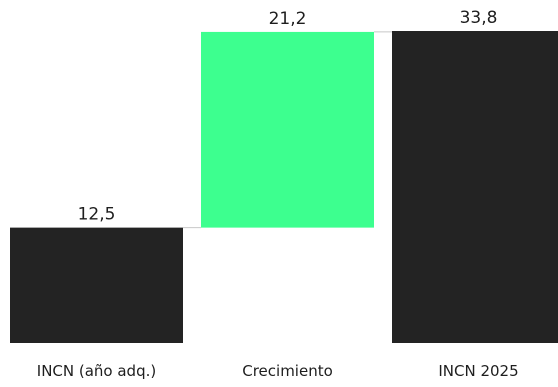 This screenshot has height=387, width=558. Describe the element at coordinates (287, 371) in the screenshot. I see `category-label-2: Crecimiento` at that location.